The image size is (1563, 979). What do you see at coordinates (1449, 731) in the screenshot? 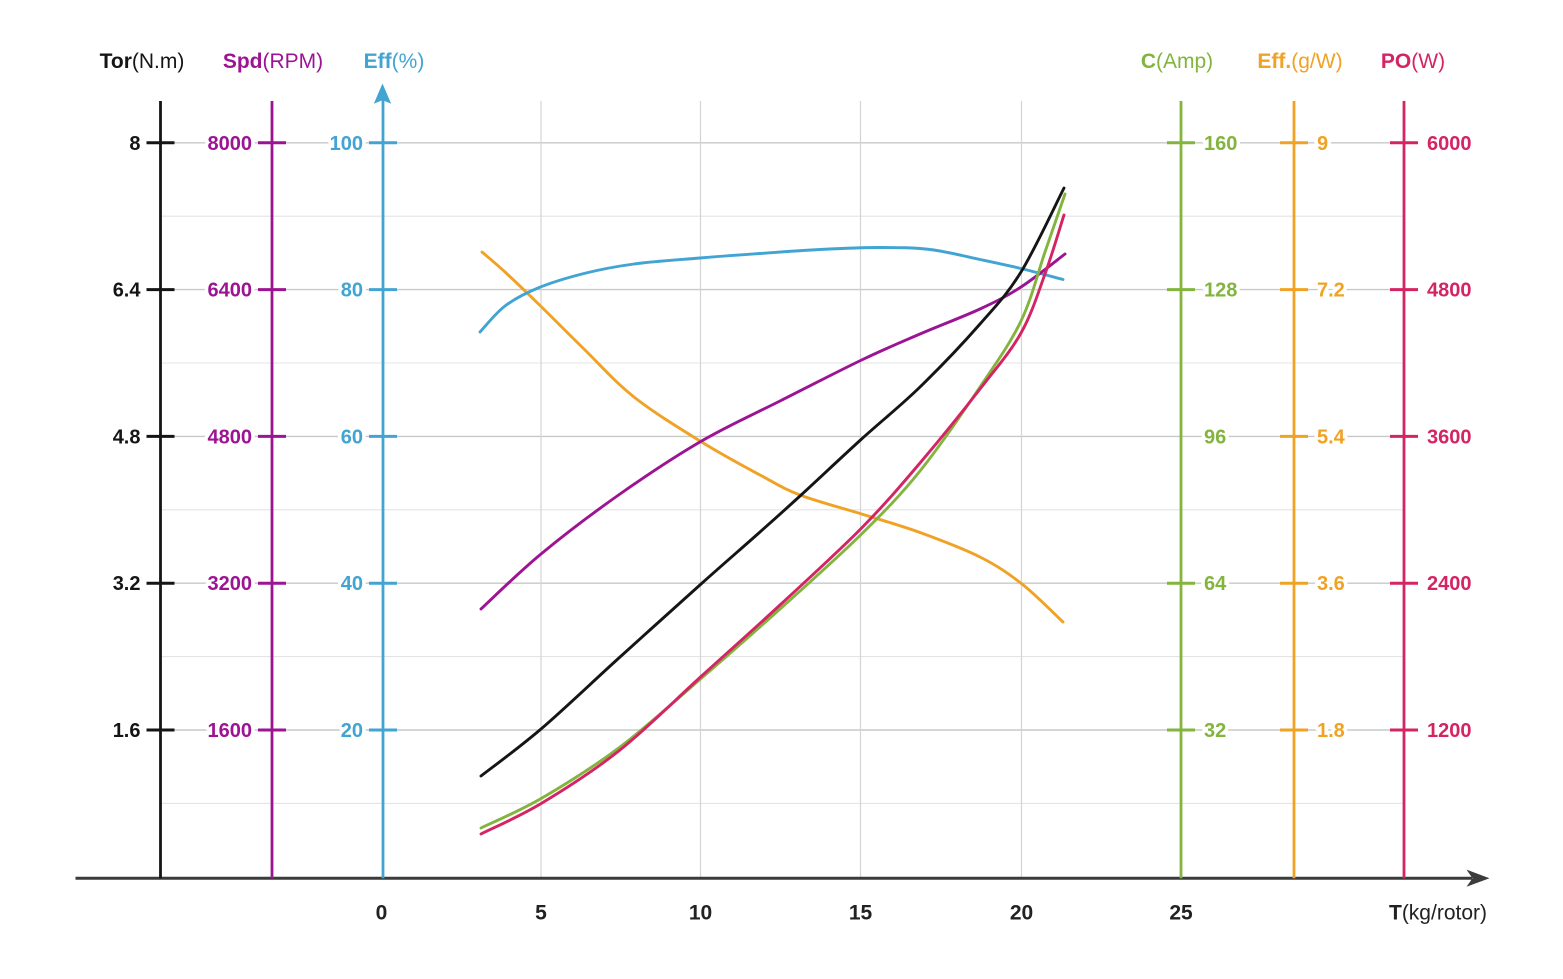
I see `svg-text: 1200` at bounding box center [1449, 731].